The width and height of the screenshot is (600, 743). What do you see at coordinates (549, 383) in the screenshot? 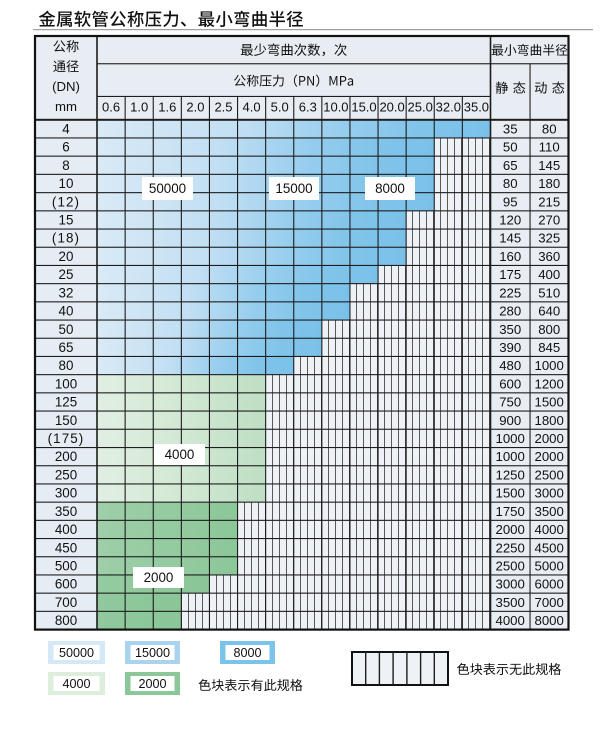
I see `svg-text: 1200` at bounding box center [549, 383].